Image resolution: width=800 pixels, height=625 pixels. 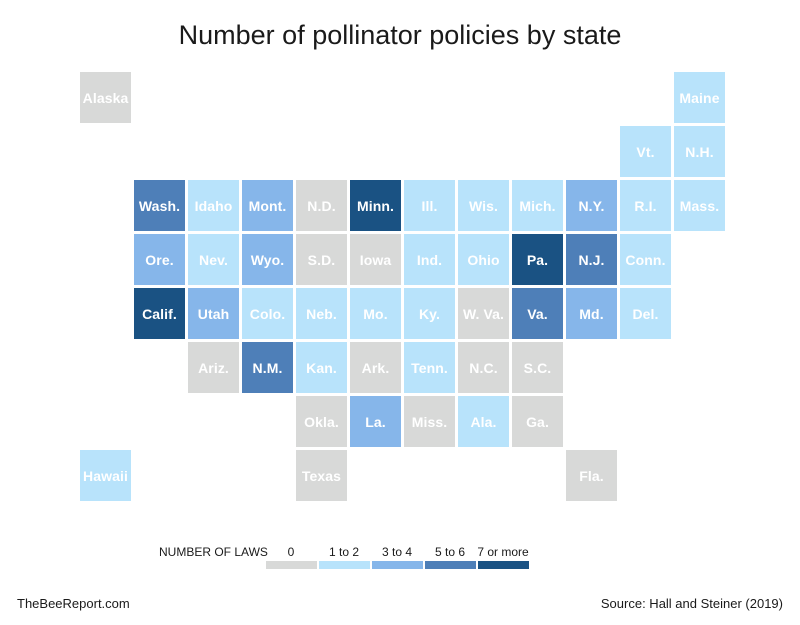 I want to click on state-tile: Ga., so click(x=537, y=421).